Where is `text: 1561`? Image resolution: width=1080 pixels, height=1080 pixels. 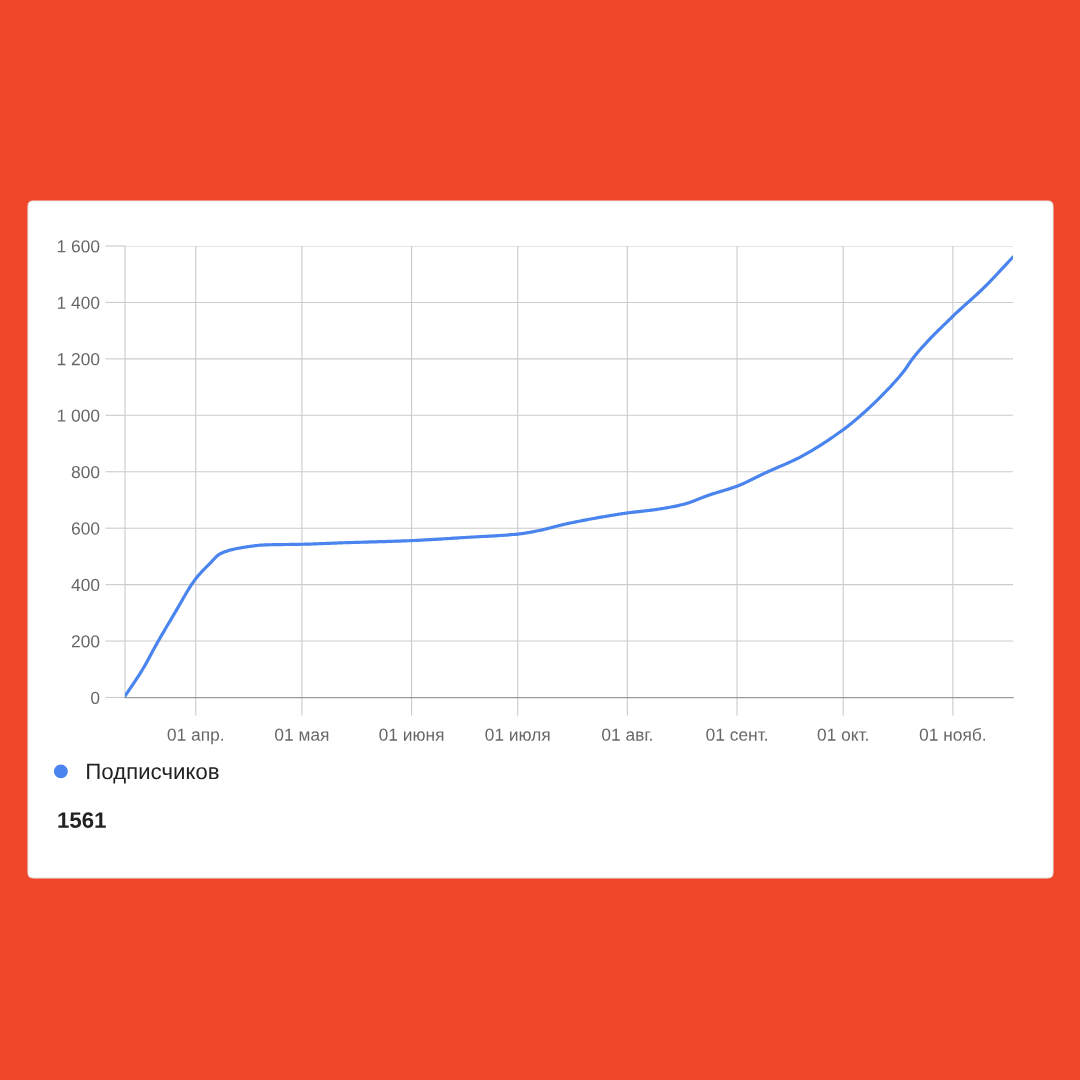
text: 1561 is located at coordinates (82, 820).